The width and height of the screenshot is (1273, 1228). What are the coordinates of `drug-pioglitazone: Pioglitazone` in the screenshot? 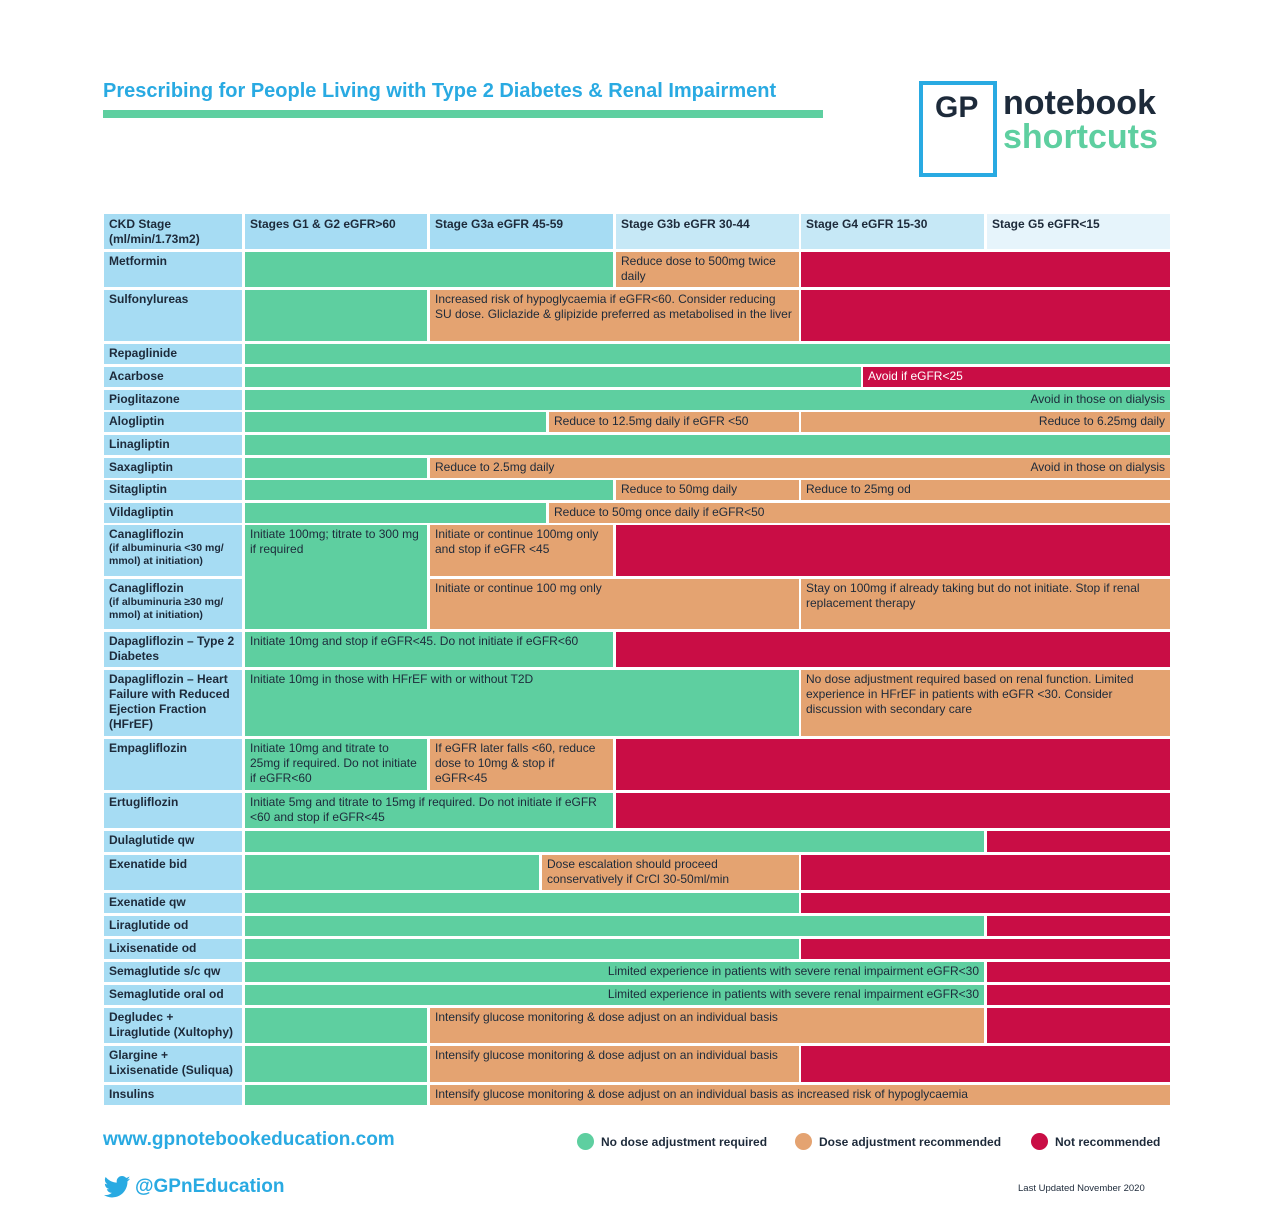 It's located at (173, 400).